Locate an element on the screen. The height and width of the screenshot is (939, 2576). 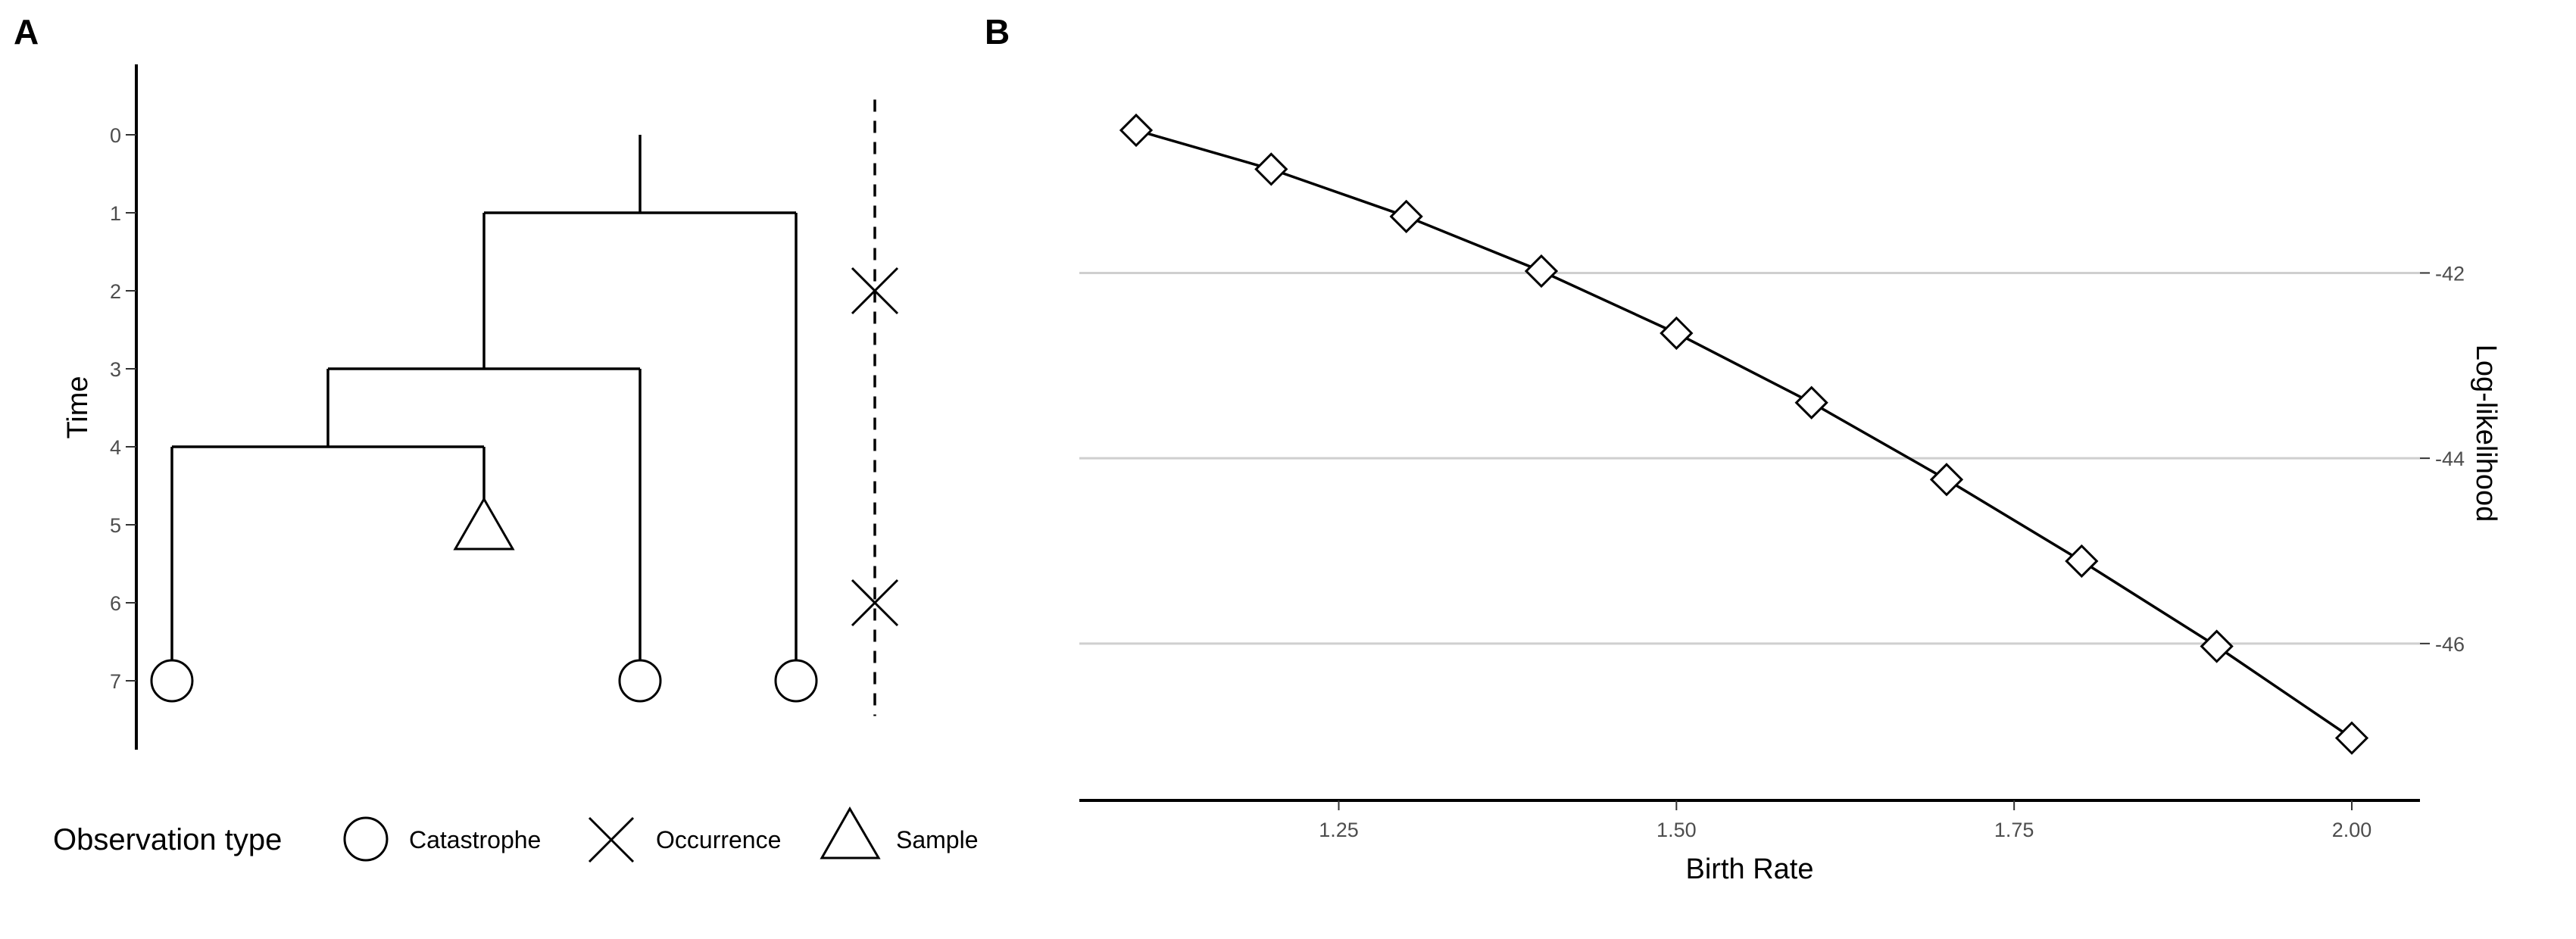
cross-icon is located at coordinates (612, 839).